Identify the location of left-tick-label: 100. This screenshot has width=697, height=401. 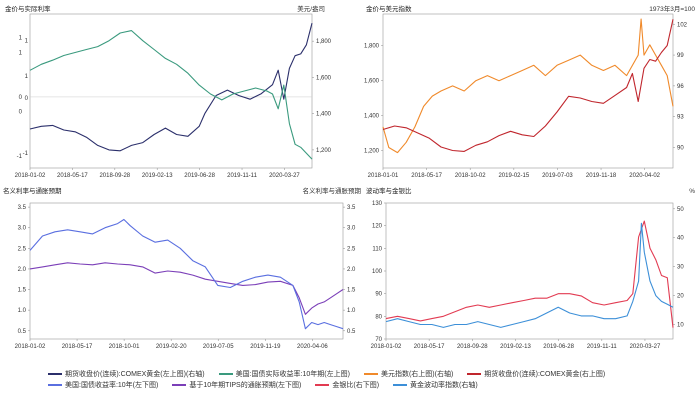
(377, 272).